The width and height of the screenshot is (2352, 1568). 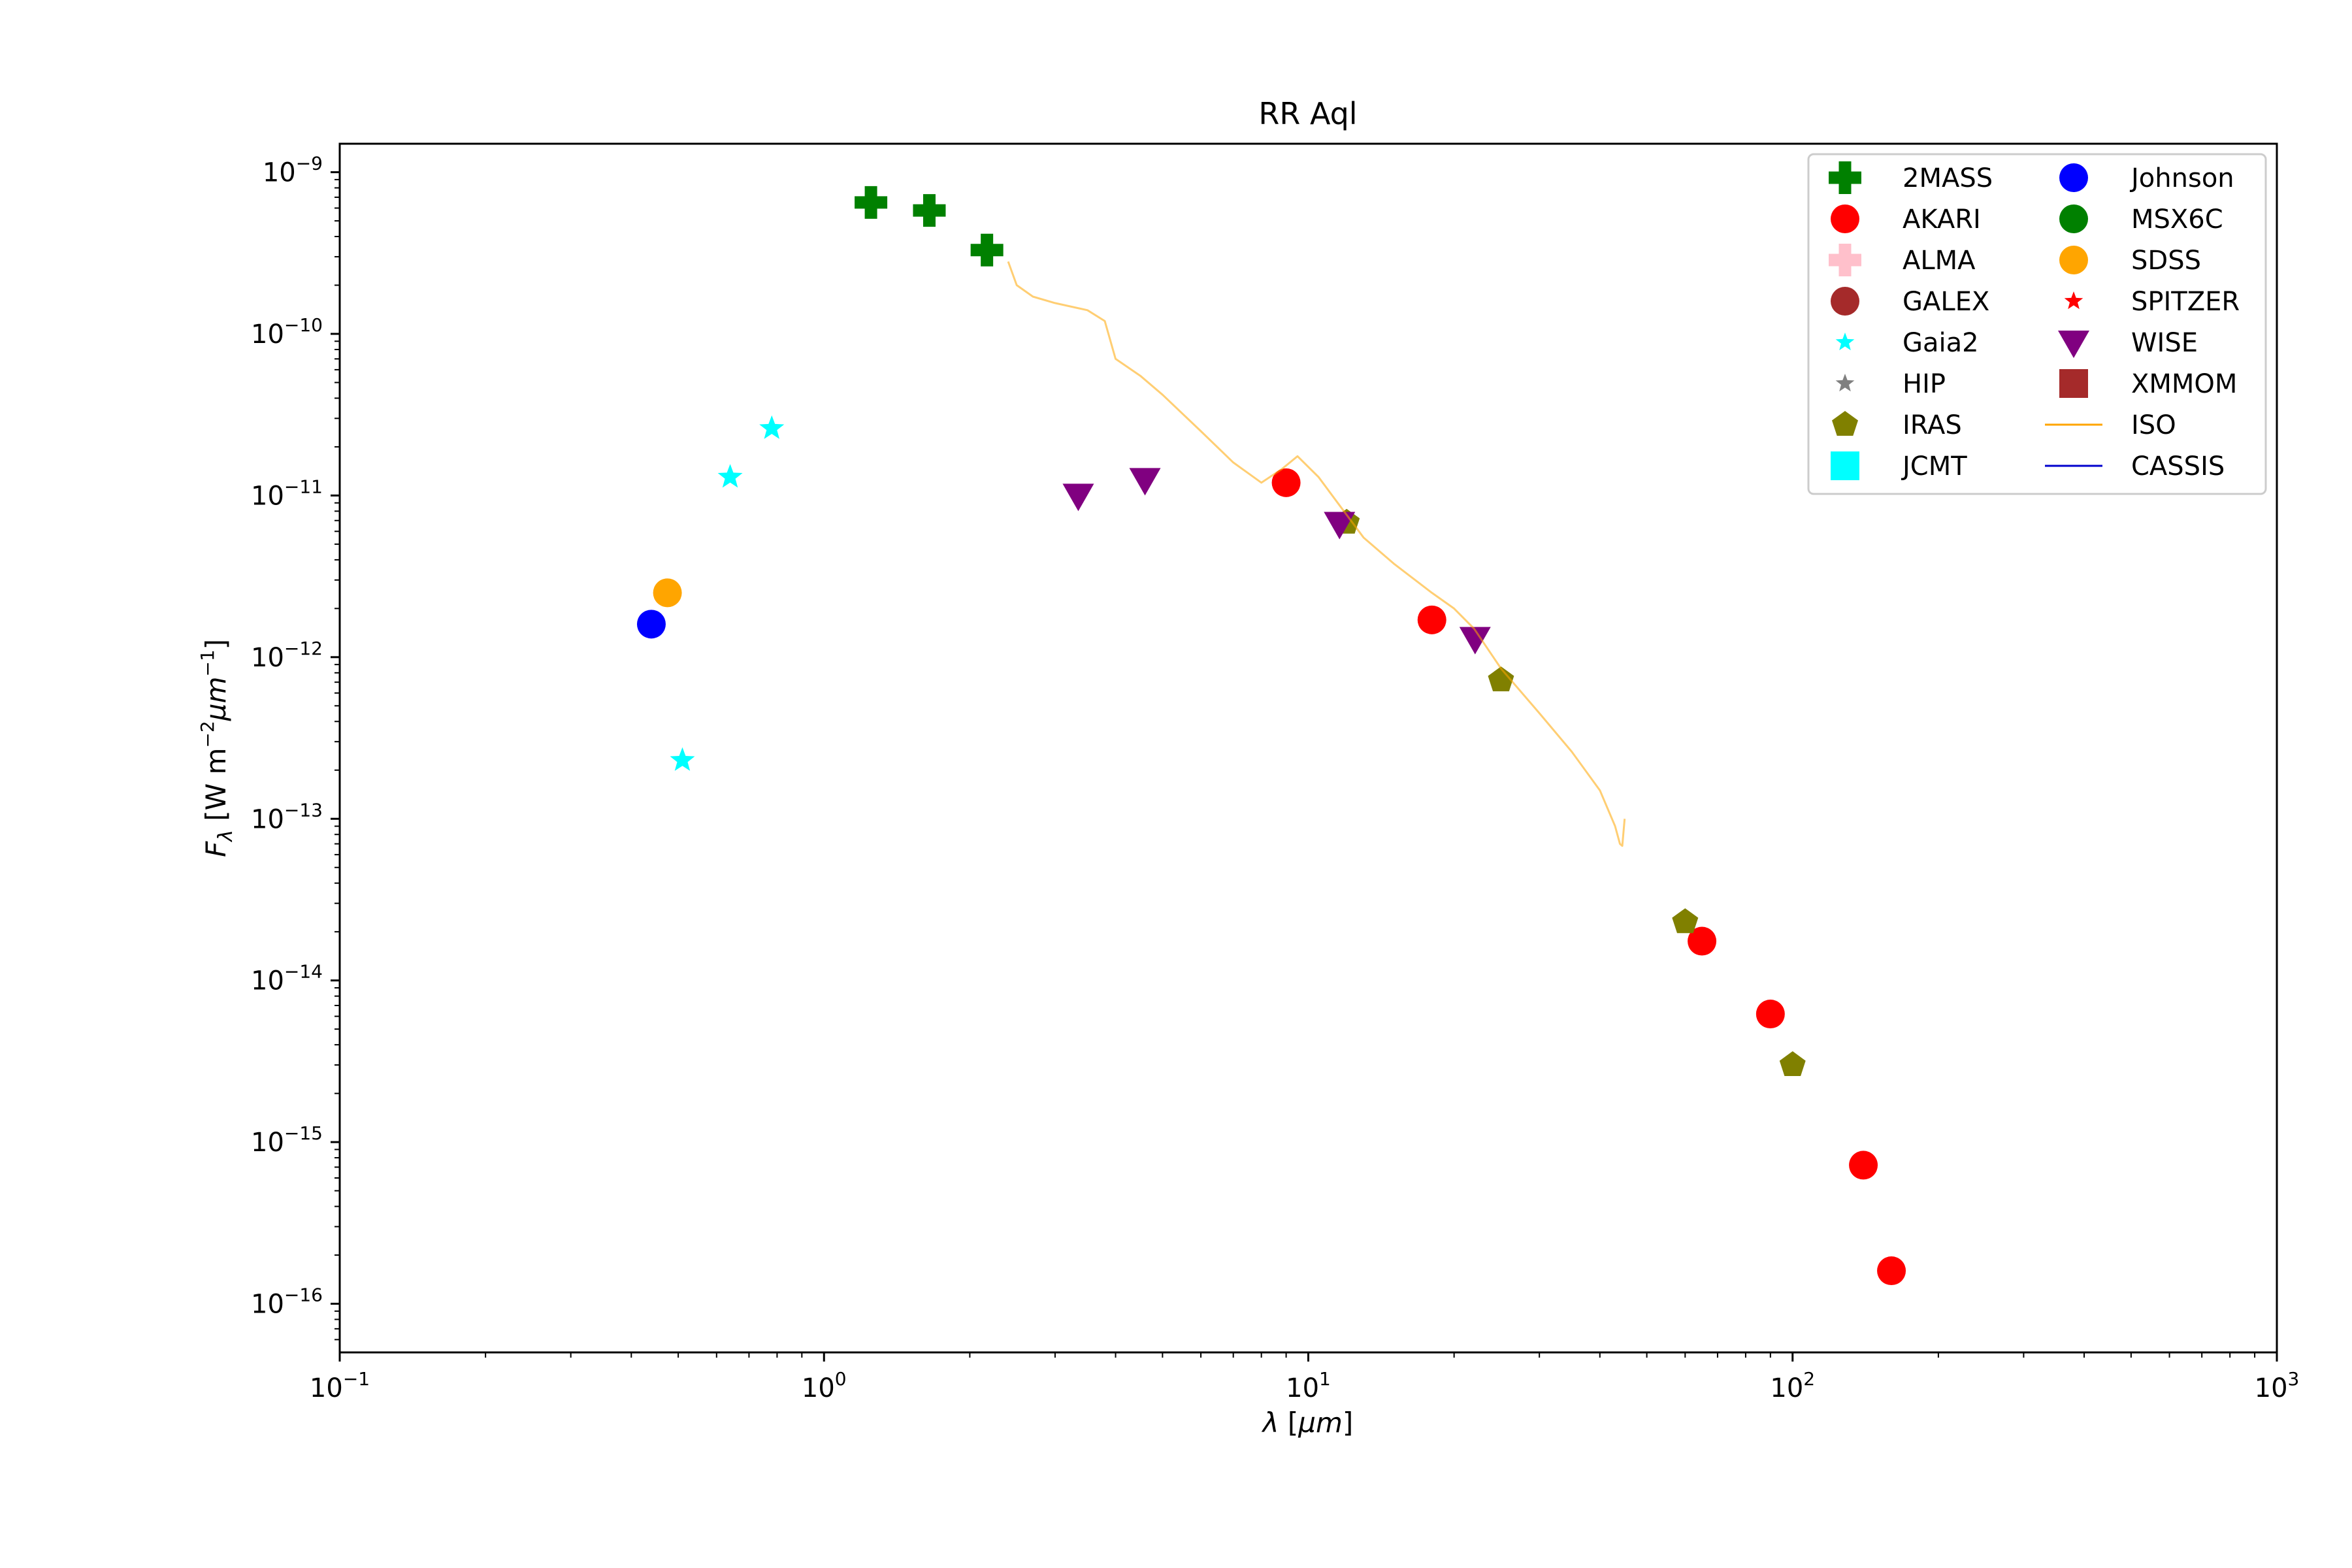 What do you see at coordinates (1932, 425) in the screenshot?
I see `legend-label: IRAS` at bounding box center [1932, 425].